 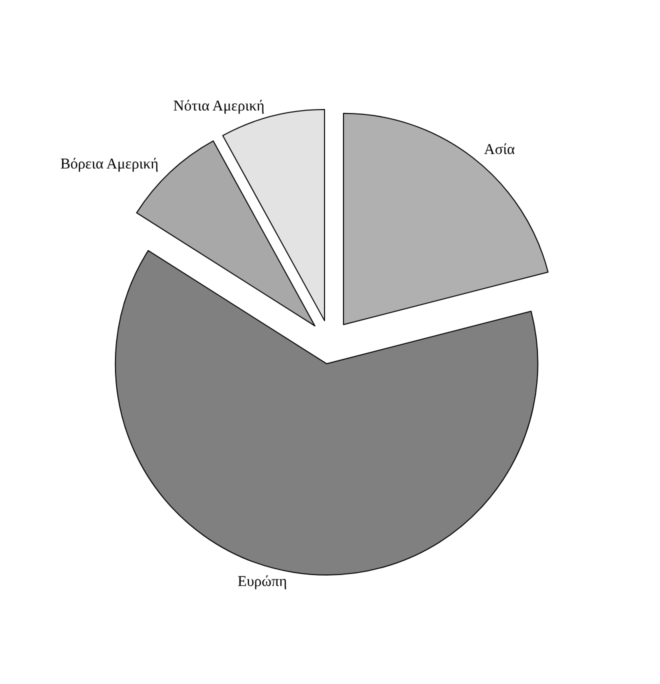 I want to click on slice-label: Νότια Αμερική, so click(x=219, y=106).